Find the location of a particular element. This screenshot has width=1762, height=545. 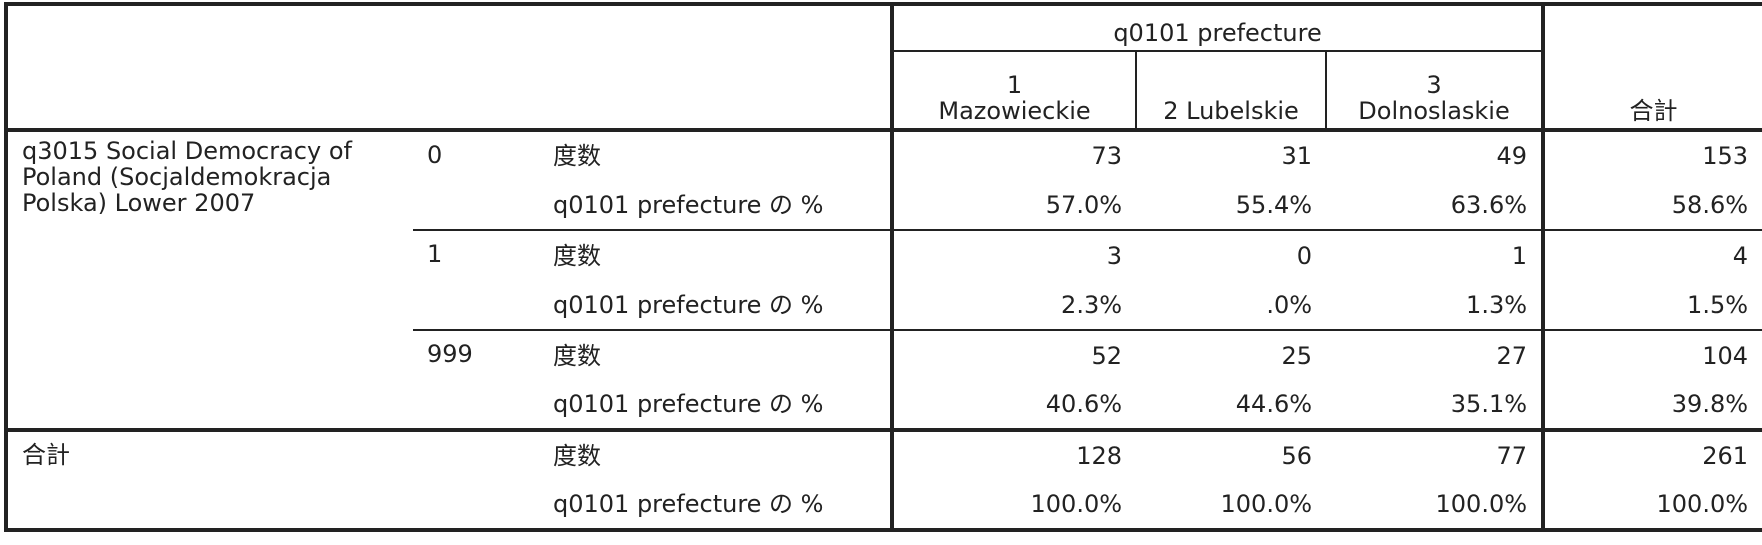

value-cell: 1.3% is located at coordinates (1497, 304).